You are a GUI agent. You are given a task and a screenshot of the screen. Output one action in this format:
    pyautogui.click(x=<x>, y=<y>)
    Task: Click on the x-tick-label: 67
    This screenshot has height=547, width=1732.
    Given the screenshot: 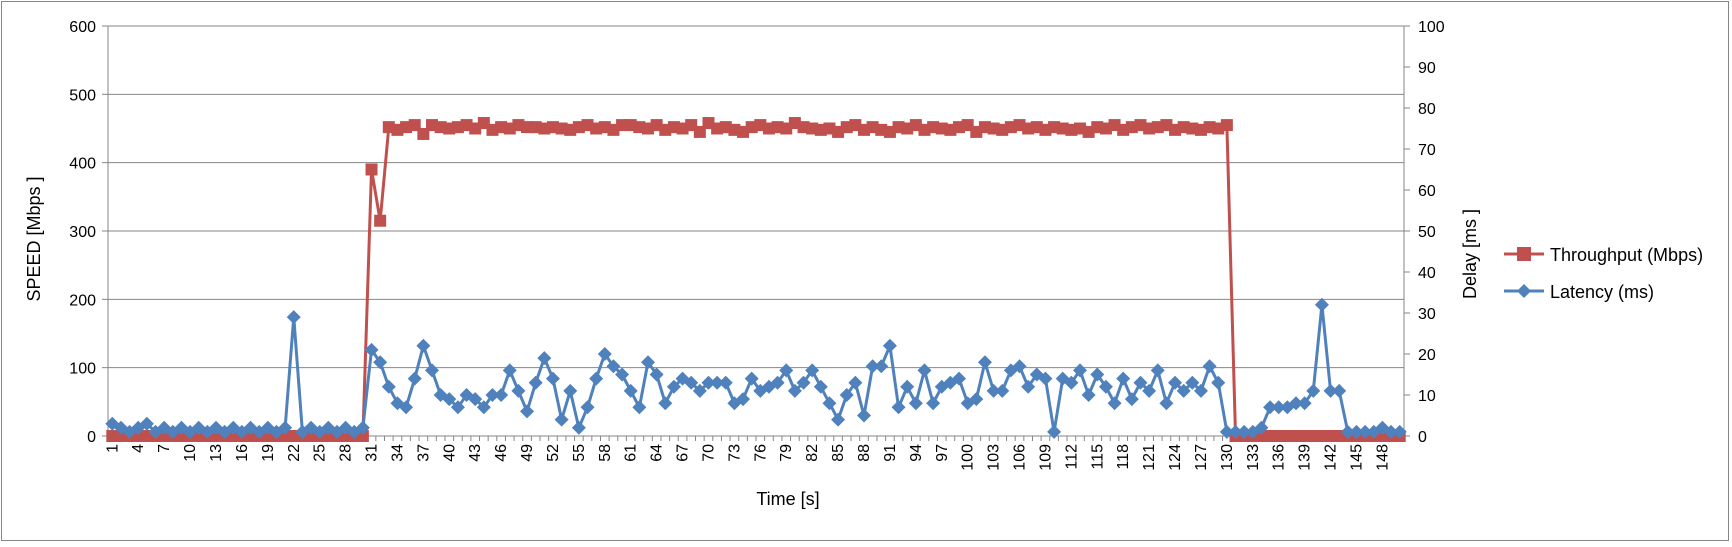 What is the action you would take?
    pyautogui.click(x=683, y=453)
    